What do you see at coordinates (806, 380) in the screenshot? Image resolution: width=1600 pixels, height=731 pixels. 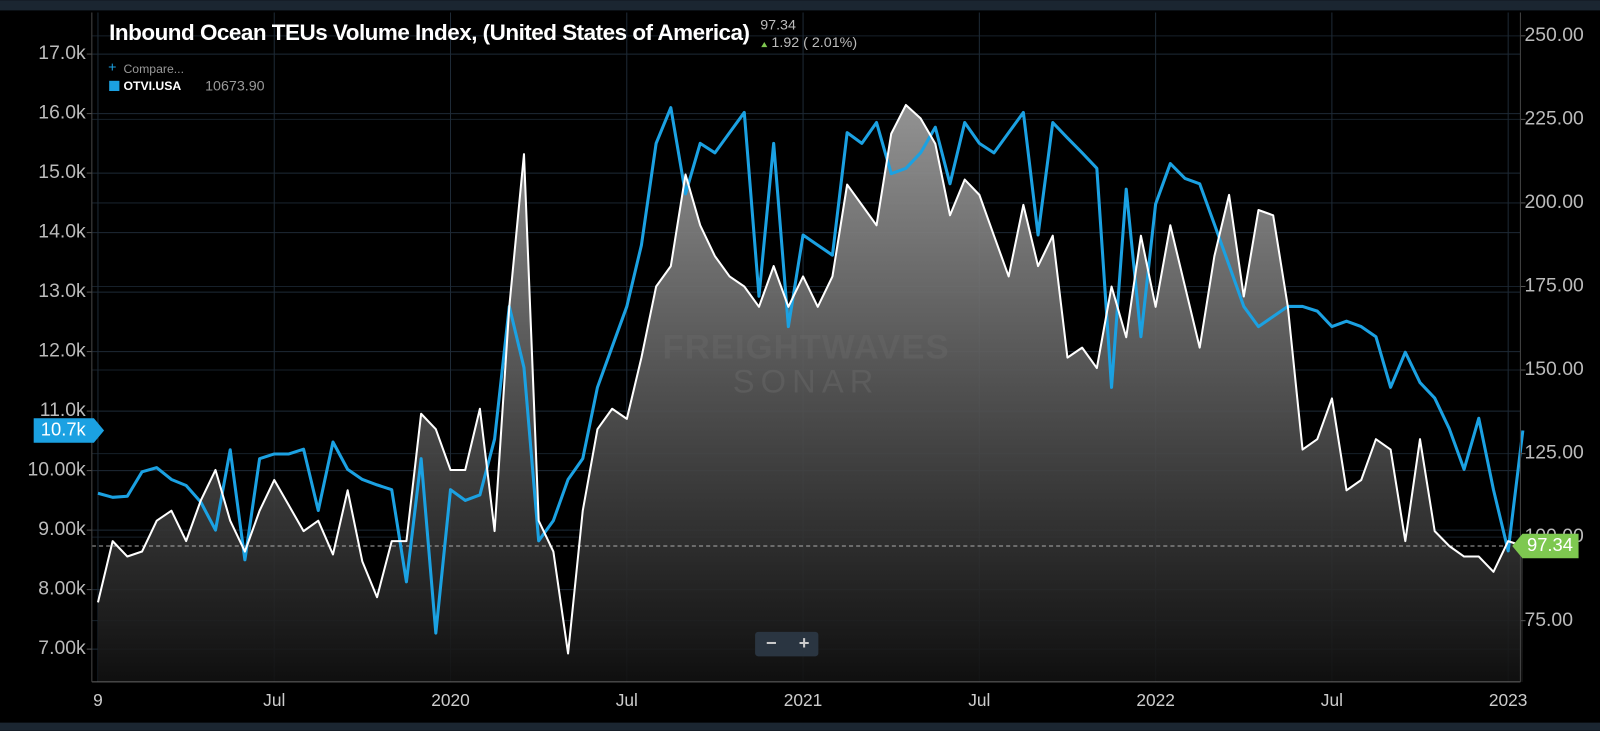 I see `watermark: SONAR` at bounding box center [806, 380].